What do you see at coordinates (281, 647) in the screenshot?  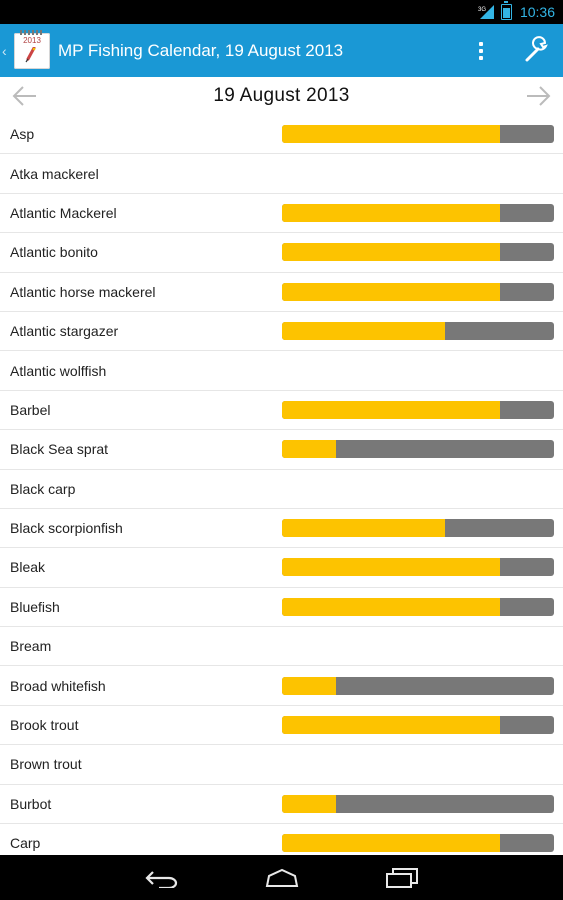 I see `list-item: Bream` at bounding box center [281, 647].